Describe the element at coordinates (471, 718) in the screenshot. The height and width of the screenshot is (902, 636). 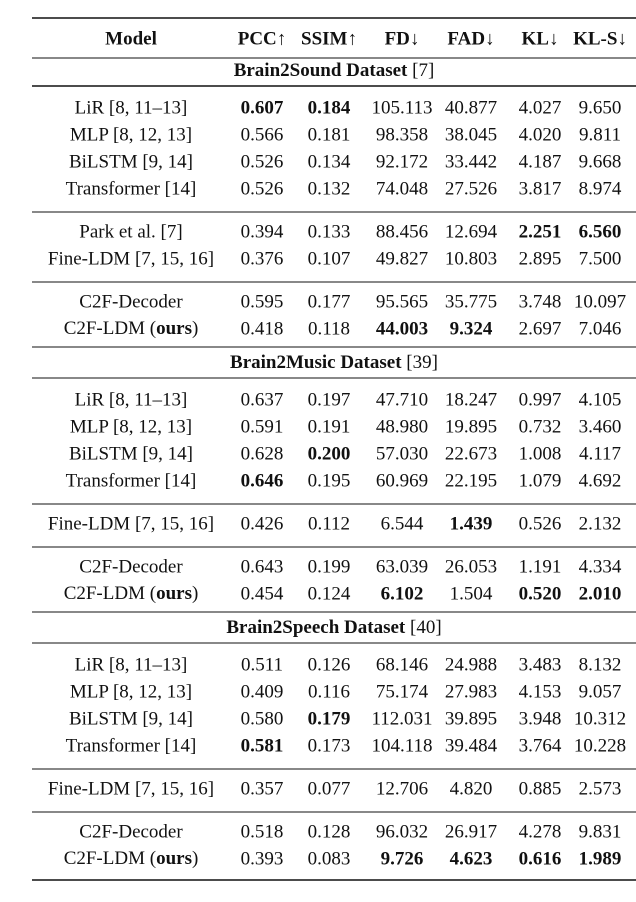
I see `cell: 39.895` at that location.